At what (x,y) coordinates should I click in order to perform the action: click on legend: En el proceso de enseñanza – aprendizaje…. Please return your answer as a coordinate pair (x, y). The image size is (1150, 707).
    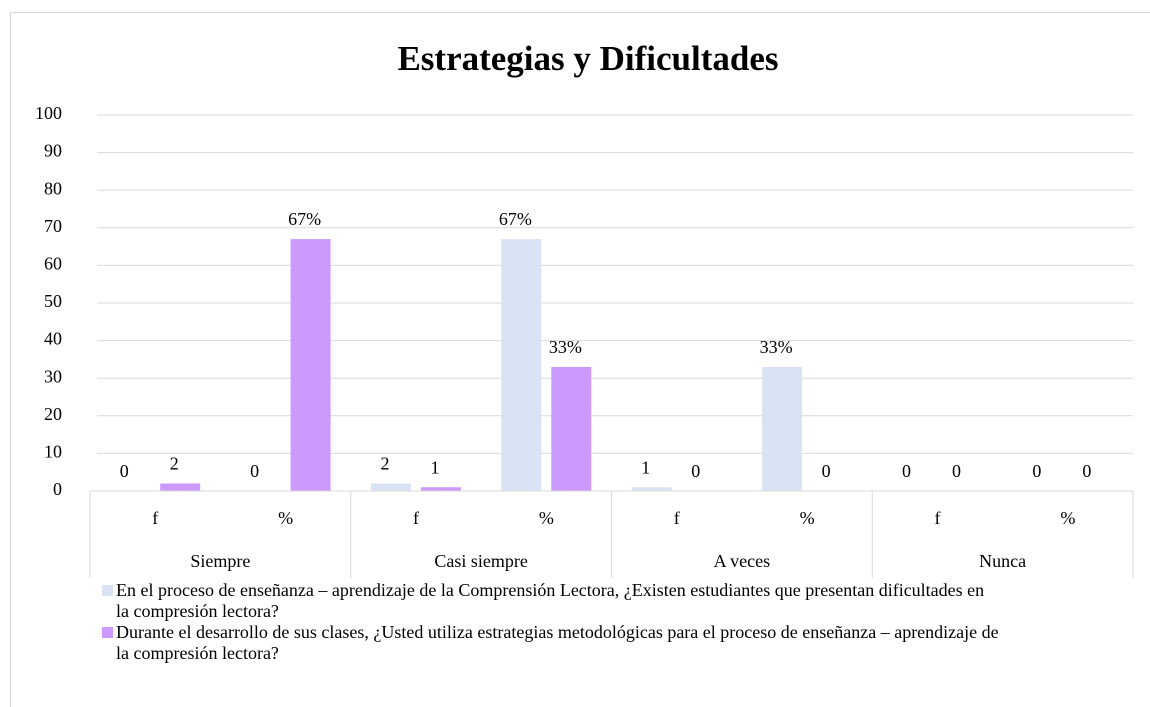
    Looking at the image, I should click on (550, 622).